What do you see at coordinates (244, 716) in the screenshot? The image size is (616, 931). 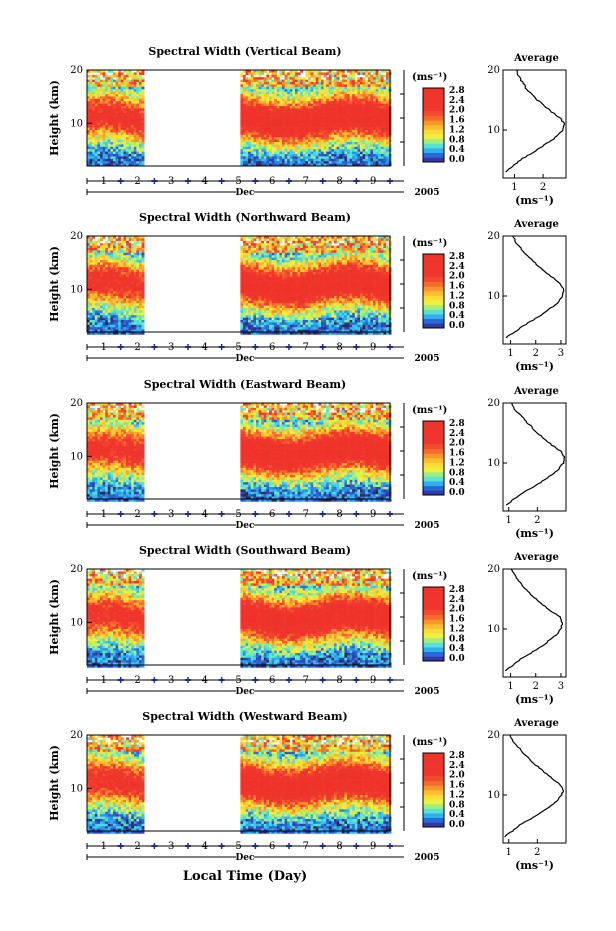 I see `panel-title: Spectral Width (Westward Beam)` at bounding box center [244, 716].